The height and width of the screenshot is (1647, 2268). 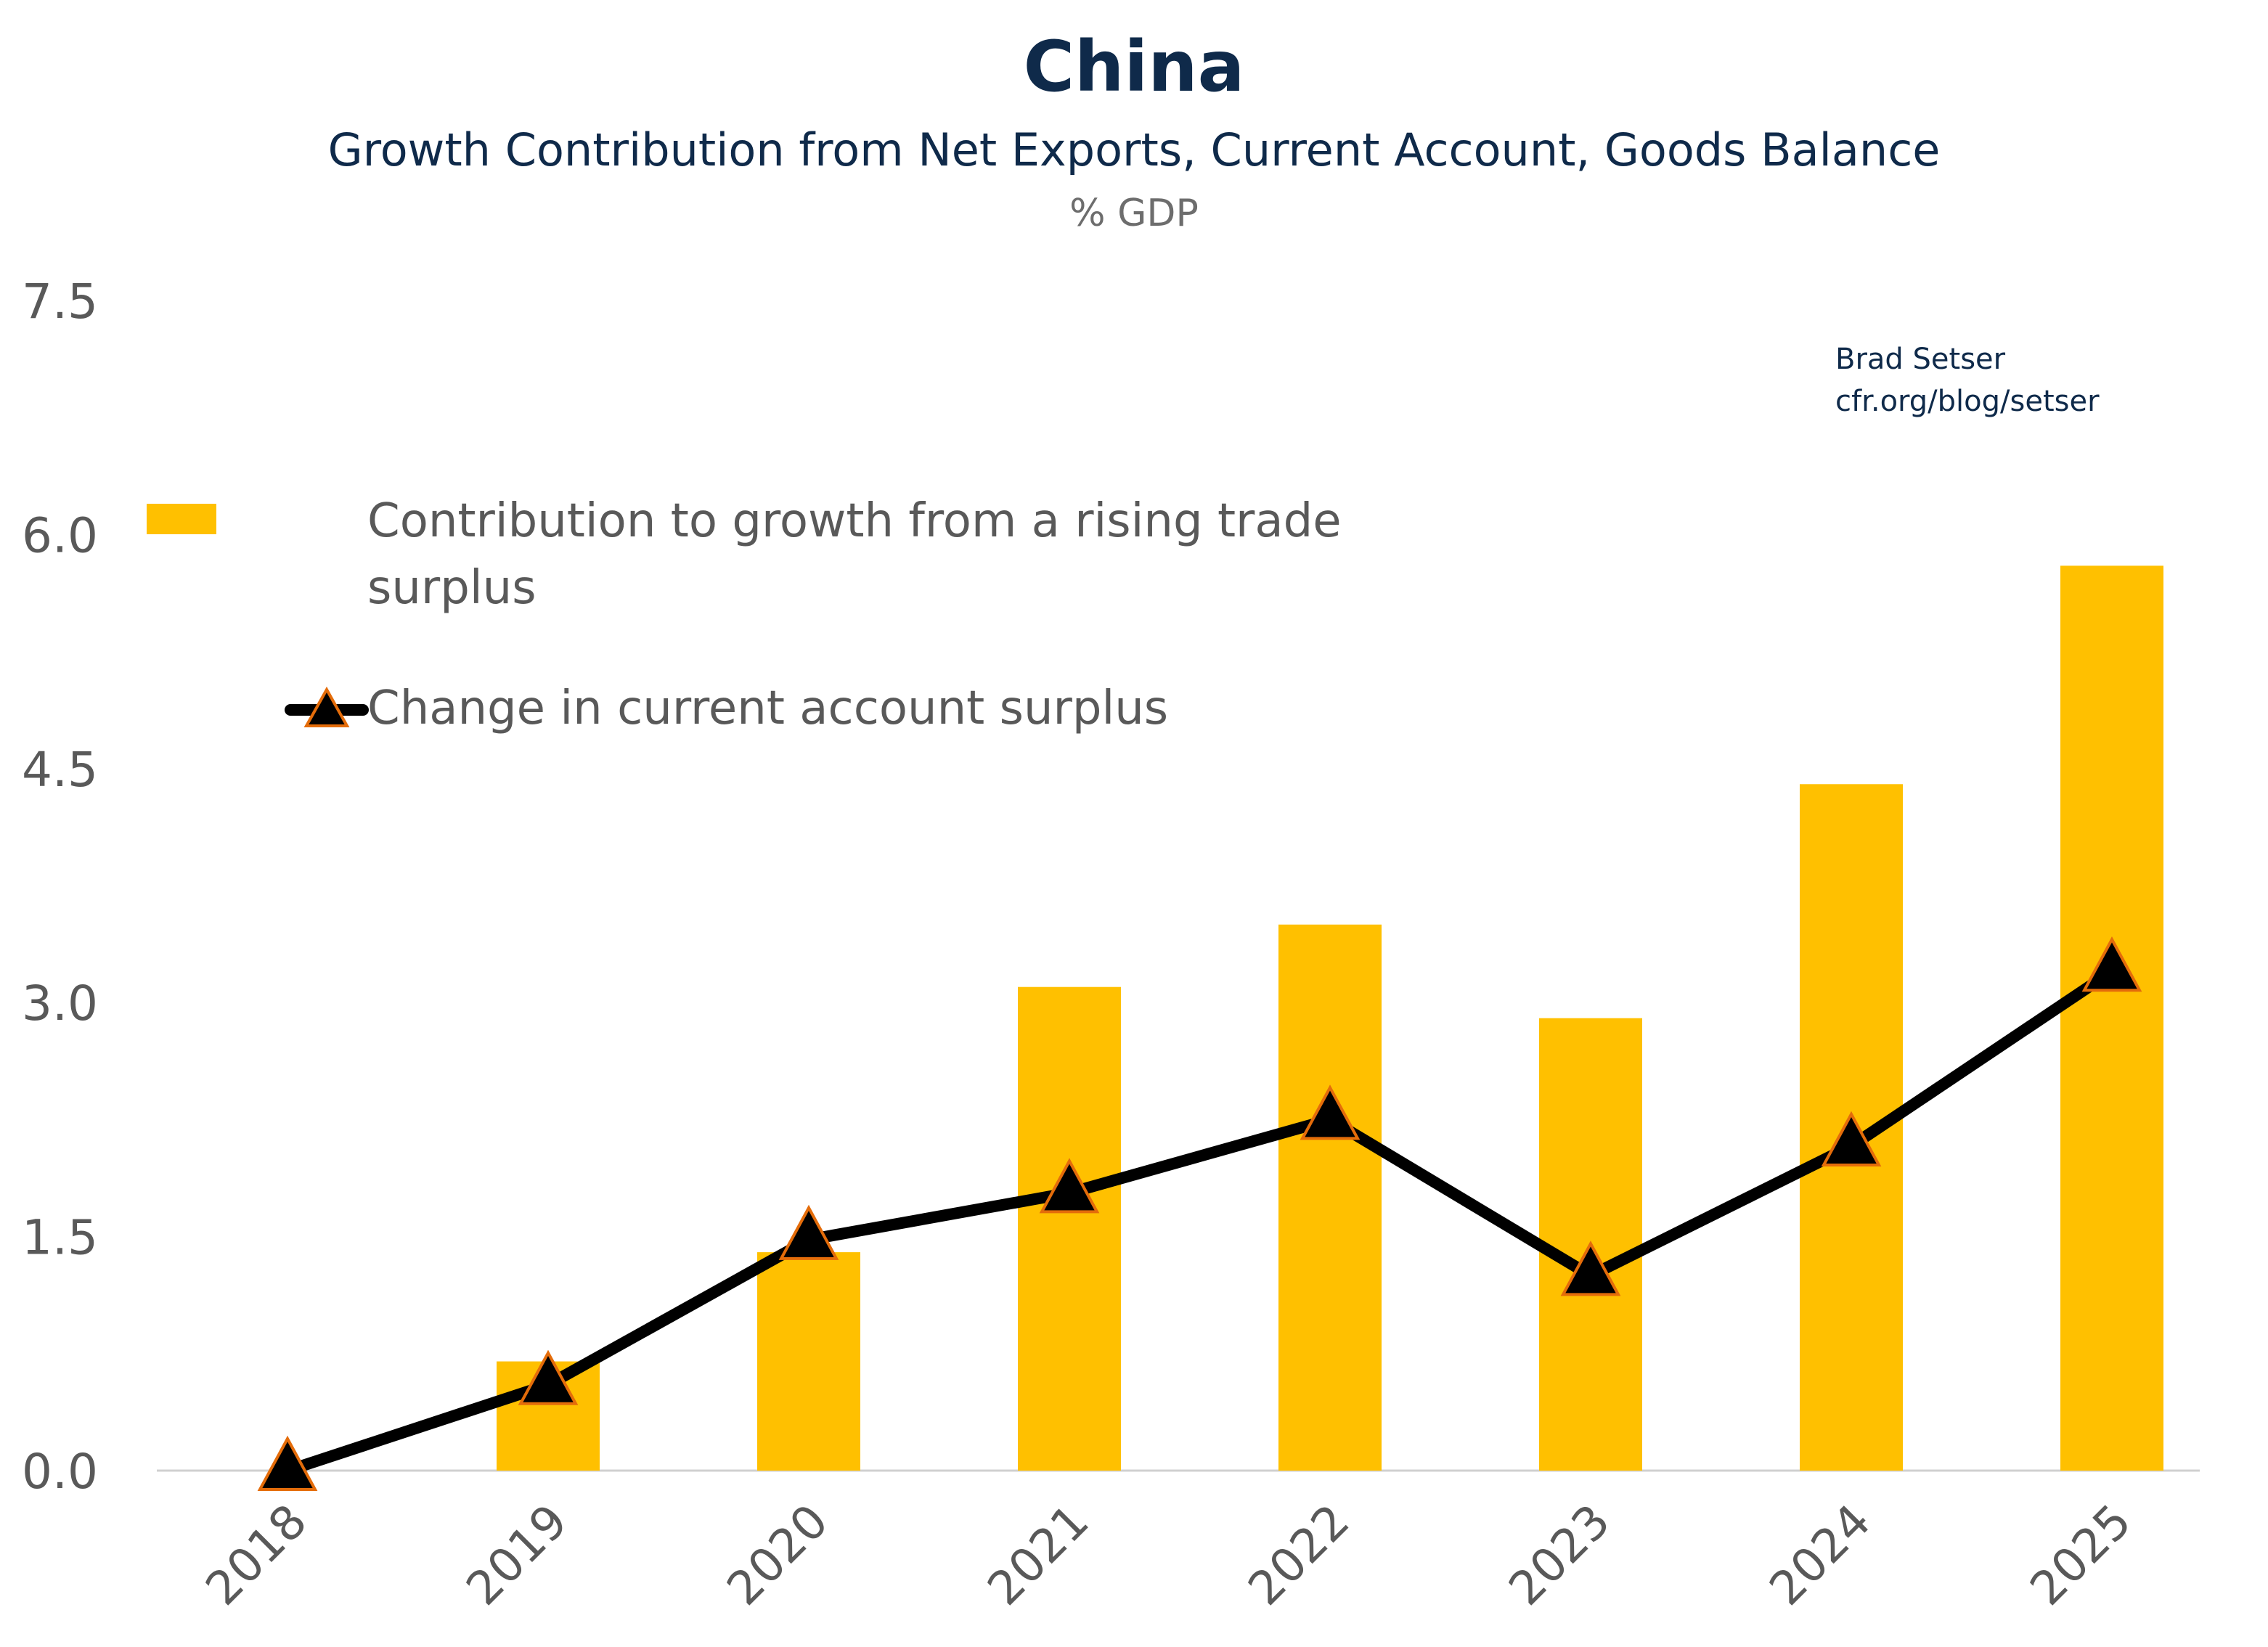 I want to click on x-tick-label: 2024, so click(x=1820, y=1555).